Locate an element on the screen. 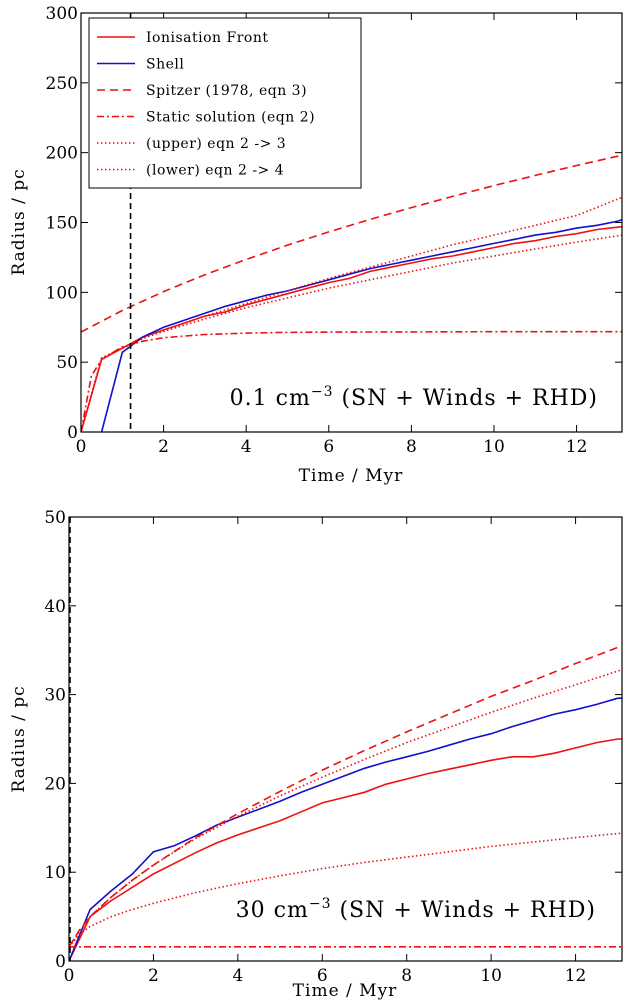 This screenshot has width=627, height=1004. y-tick-label-bottom-4: 40 is located at coordinates (55, 607).